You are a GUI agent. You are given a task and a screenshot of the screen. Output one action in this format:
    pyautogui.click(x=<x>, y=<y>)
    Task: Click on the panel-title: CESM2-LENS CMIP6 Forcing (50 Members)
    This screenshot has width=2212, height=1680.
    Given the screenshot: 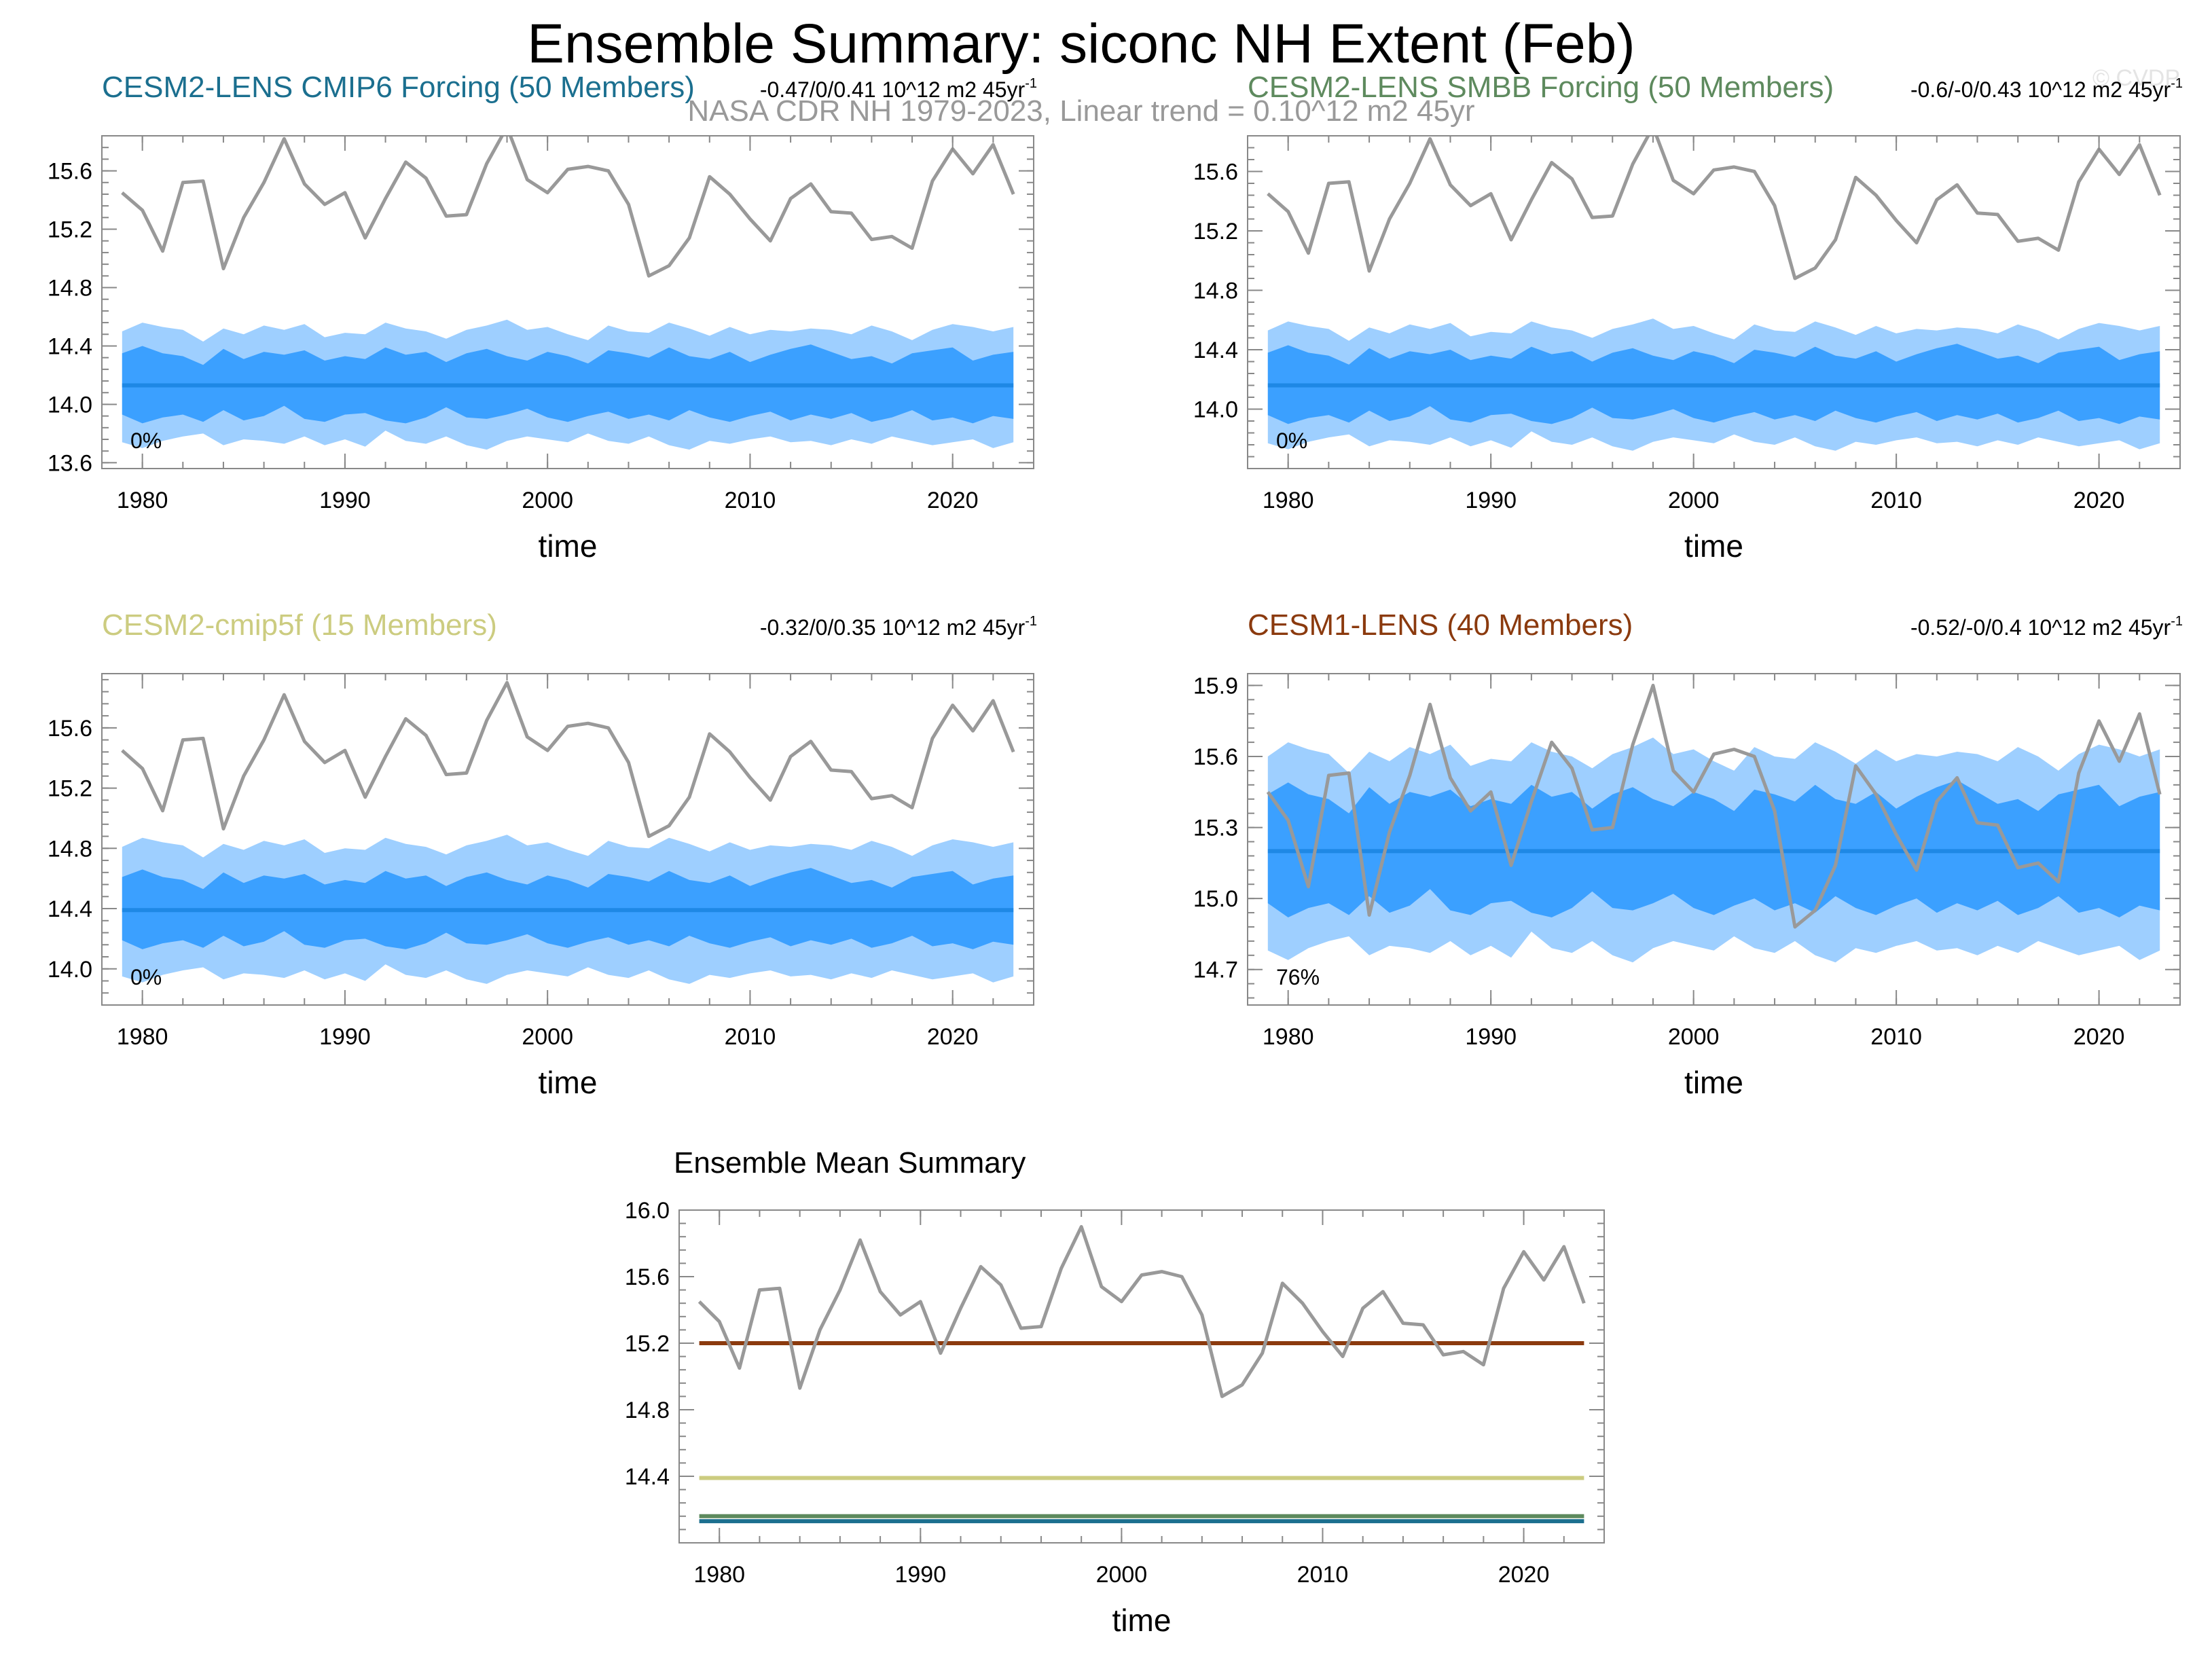 What is the action you would take?
    pyautogui.click(x=398, y=88)
    